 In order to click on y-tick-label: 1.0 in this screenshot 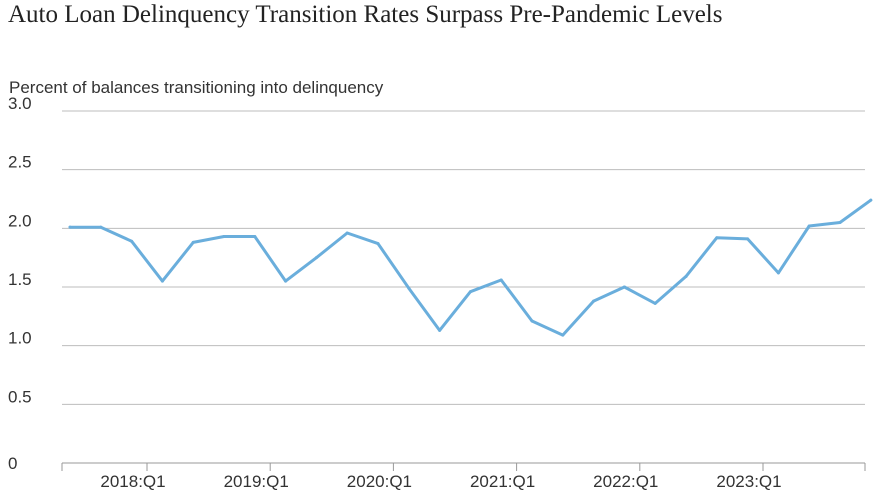, I will do `click(20, 338)`.